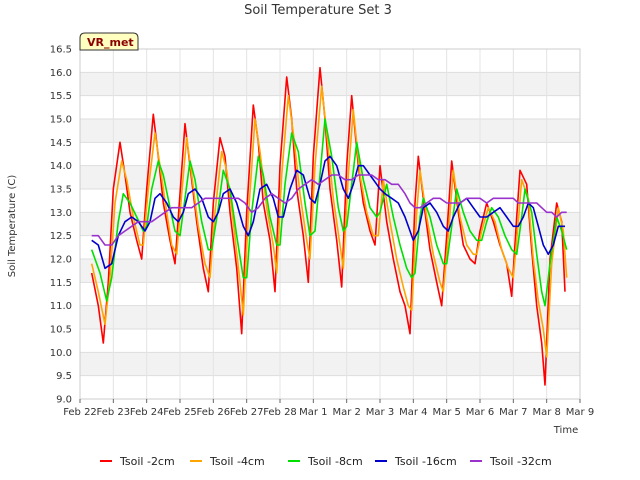  I want to click on chart-title: Soil Temperature Set 3, so click(318, 10).